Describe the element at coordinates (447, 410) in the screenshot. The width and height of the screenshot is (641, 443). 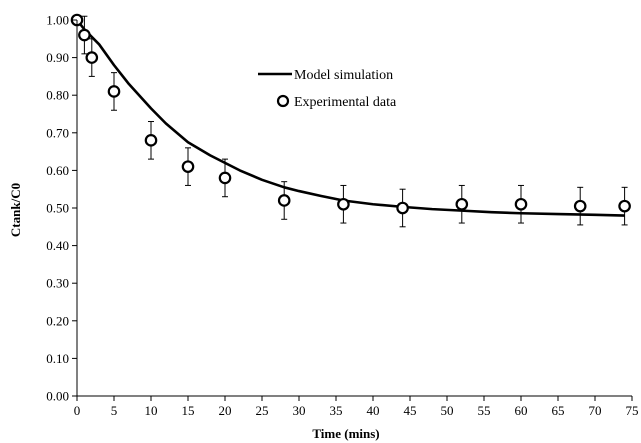
I see `x-tick-label: 50` at that location.